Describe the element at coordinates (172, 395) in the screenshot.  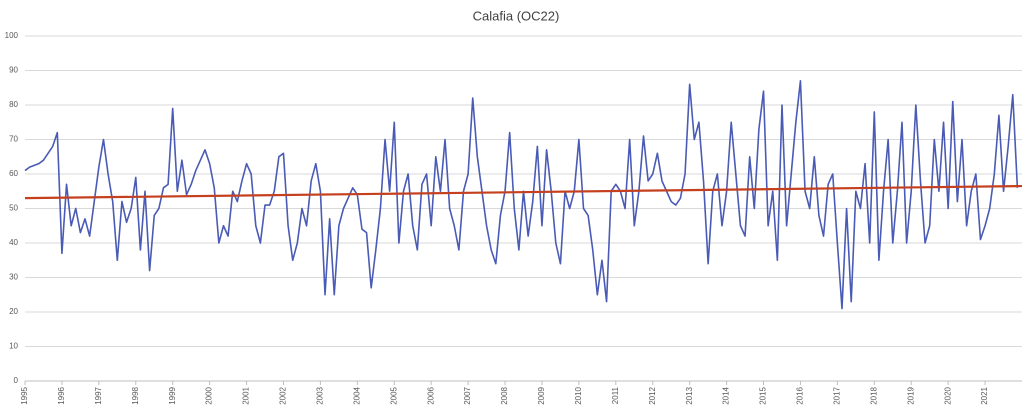
I see `x-tick-label: 1999` at that location.